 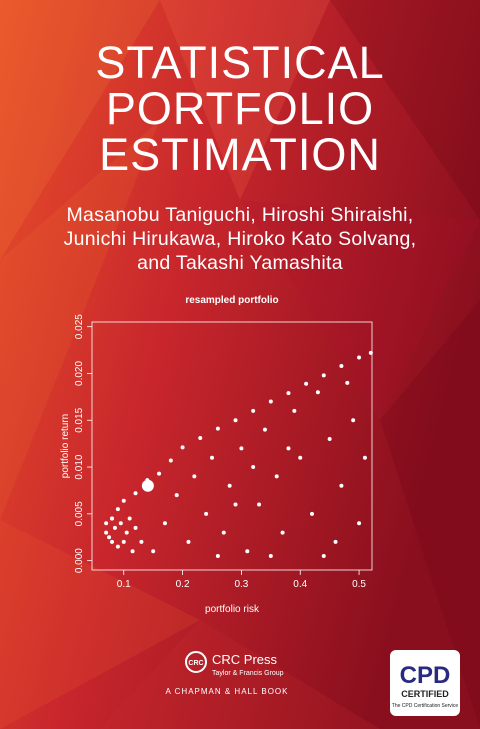 I want to click on crc-logo, so click(x=196, y=662).